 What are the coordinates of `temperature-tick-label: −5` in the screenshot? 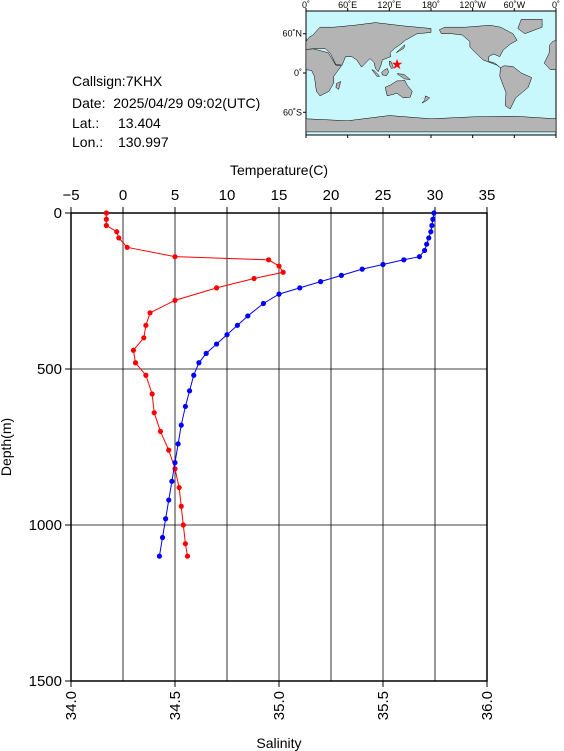 It's located at (70, 195).